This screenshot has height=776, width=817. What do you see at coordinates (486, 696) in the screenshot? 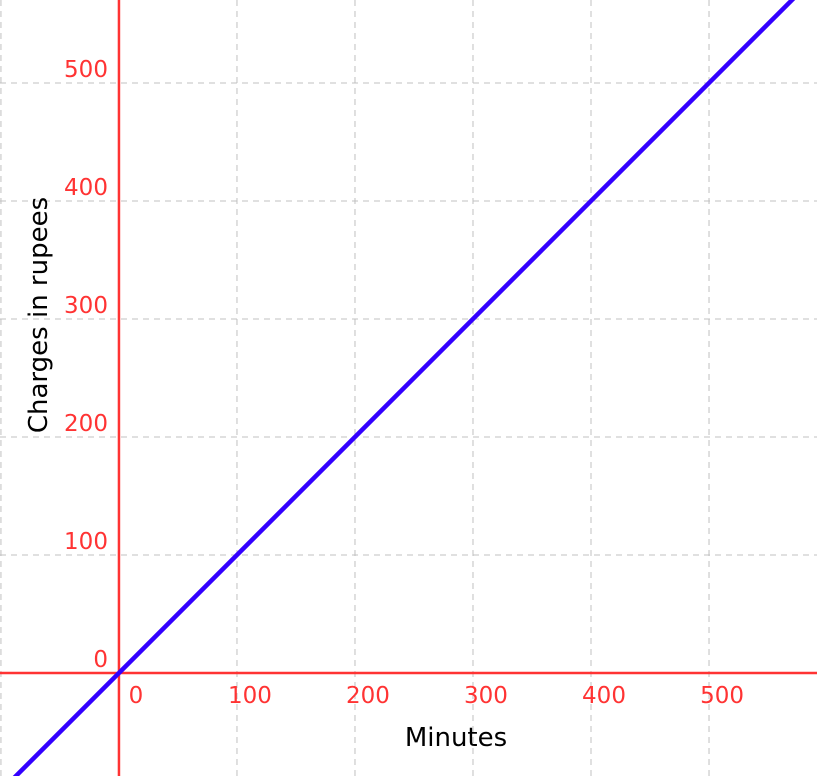
I see `x-tick-label: 300` at bounding box center [486, 696].